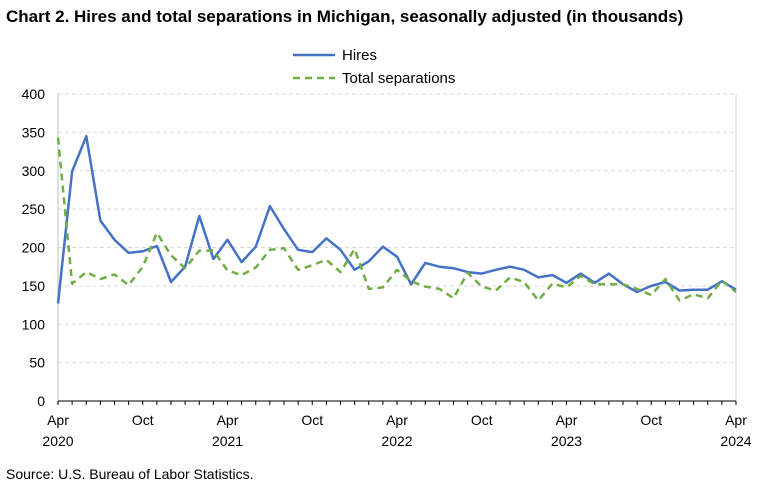  What do you see at coordinates (58, 420) in the screenshot?
I see `x-tick-label-month-0: Apr` at bounding box center [58, 420].